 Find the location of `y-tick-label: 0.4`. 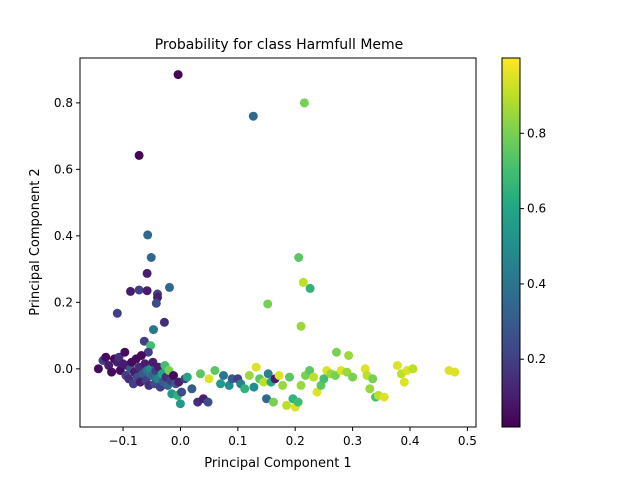

y-tick-label: 0.4 is located at coordinates (63, 236).